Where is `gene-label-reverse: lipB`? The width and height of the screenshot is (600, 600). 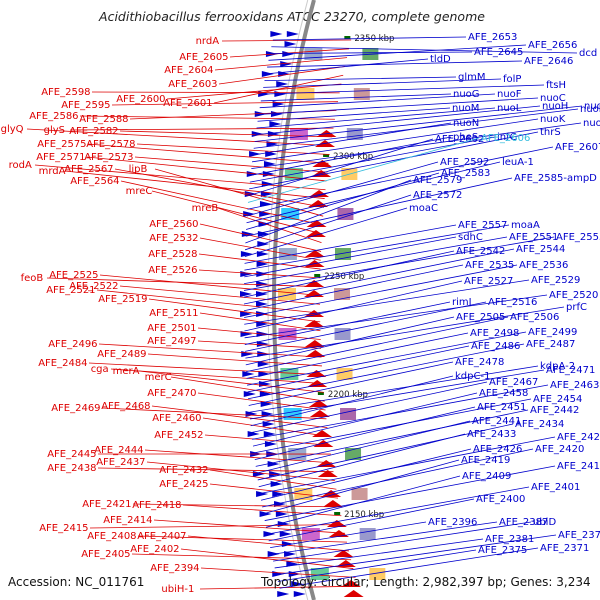
gene-label-reverse: lipB is located at coordinates (138, 169).